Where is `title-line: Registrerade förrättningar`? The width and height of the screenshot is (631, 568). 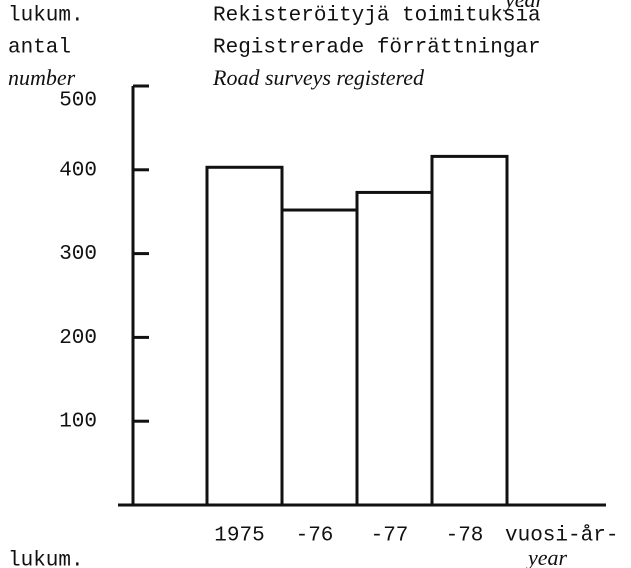
title-line: Registrerade förrättningar is located at coordinates (377, 48).